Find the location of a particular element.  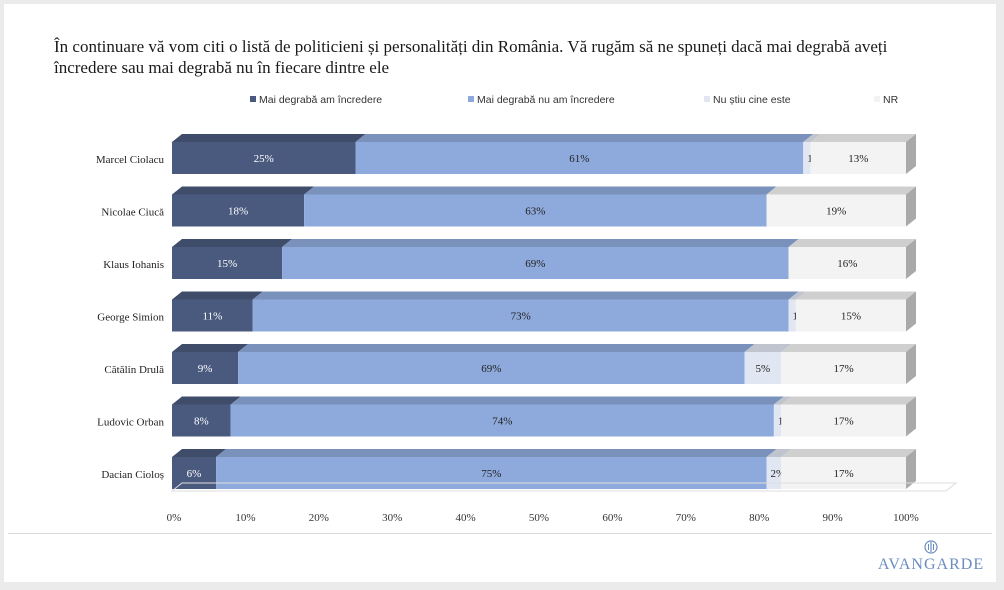

x-tick-label: 50% is located at coordinates (539, 518).